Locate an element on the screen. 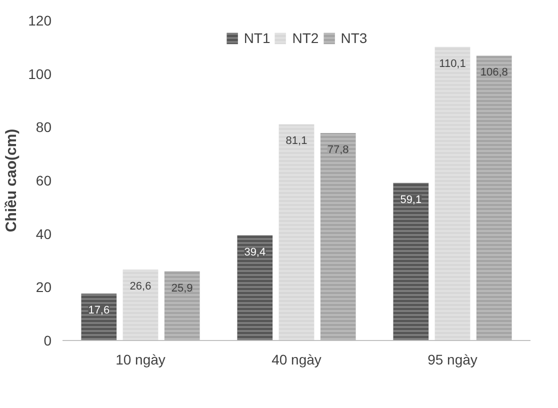 This screenshot has height=408, width=558. data-label: 81,1 is located at coordinates (297, 141).